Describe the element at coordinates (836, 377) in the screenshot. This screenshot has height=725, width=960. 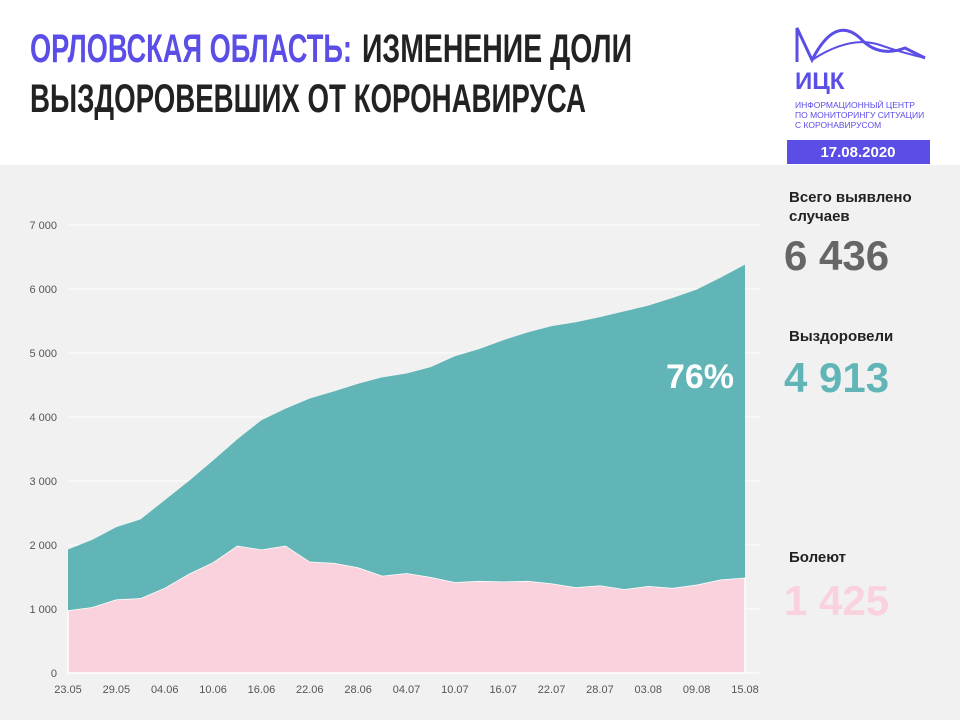
I see `stat-value: 4 913` at that location.